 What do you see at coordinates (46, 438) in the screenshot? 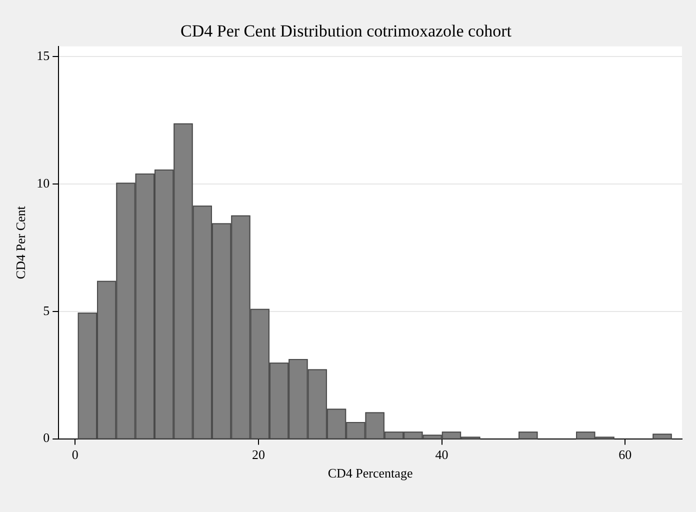
I see `y-tick-label: 0` at bounding box center [46, 438].